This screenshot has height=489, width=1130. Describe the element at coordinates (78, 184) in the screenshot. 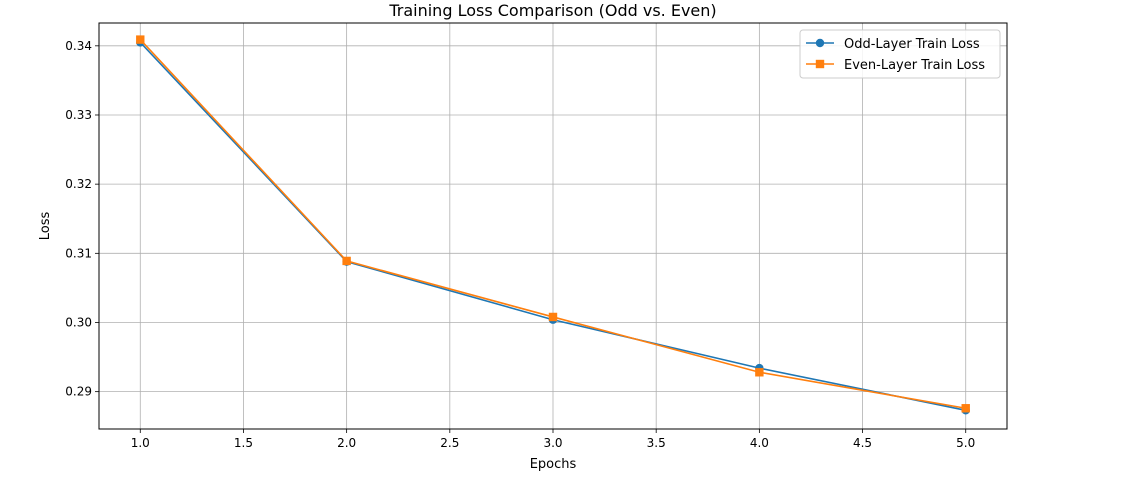

I see `y-tick-label: 0.32` at that location.